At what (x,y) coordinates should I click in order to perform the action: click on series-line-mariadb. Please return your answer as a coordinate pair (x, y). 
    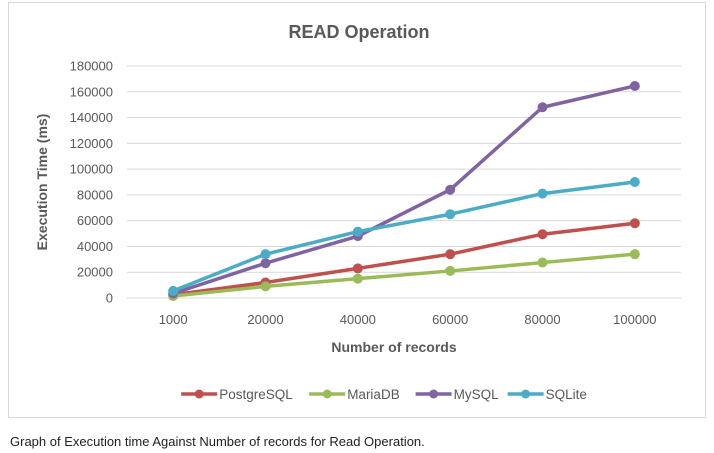
    Looking at the image, I should click on (404, 275).